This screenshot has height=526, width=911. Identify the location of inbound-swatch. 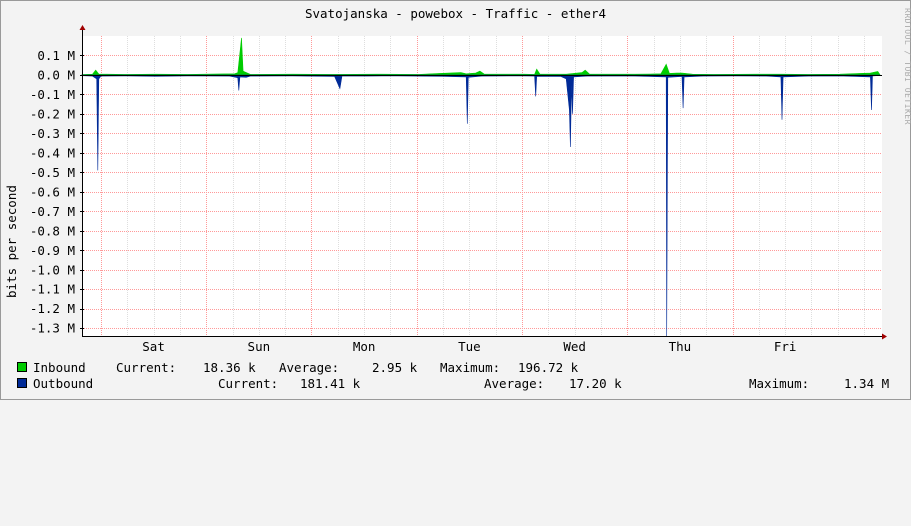
(22, 367).